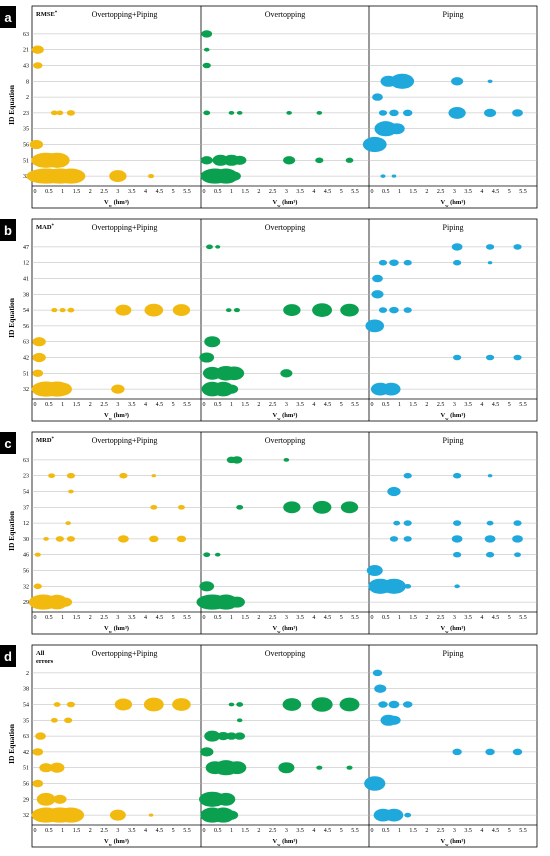  I want to click on y-tick-label: 8, so click(27, 82).